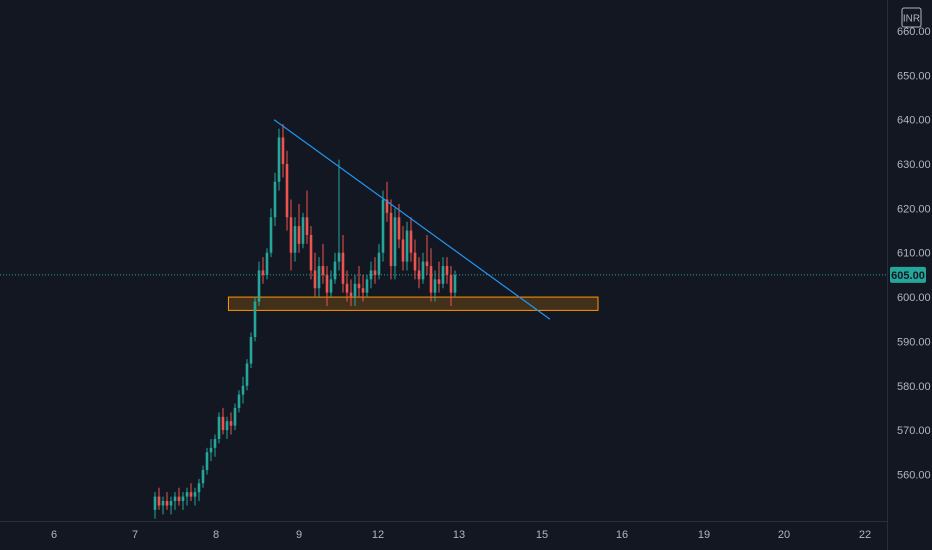 The width and height of the screenshot is (932, 550). Describe the element at coordinates (914, 475) in the screenshot. I see `y-tick-label: 560.00` at that location.